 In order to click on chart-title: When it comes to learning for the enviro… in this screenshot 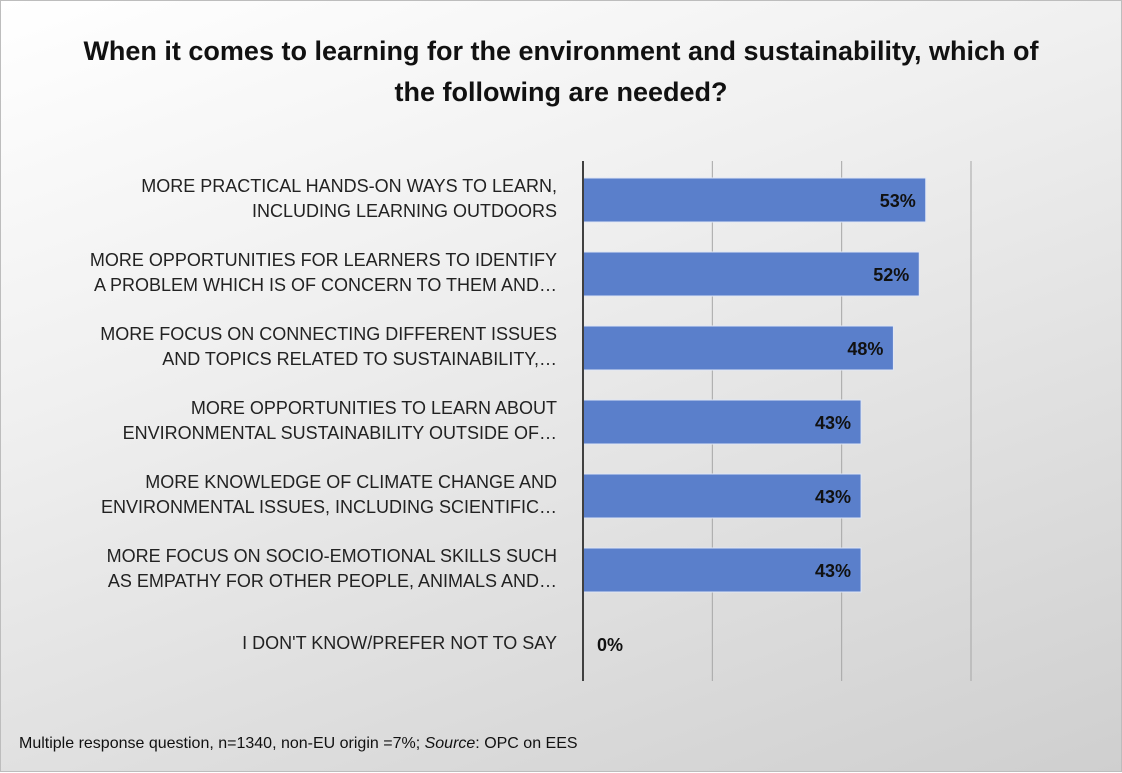, I will do `click(561, 71)`.